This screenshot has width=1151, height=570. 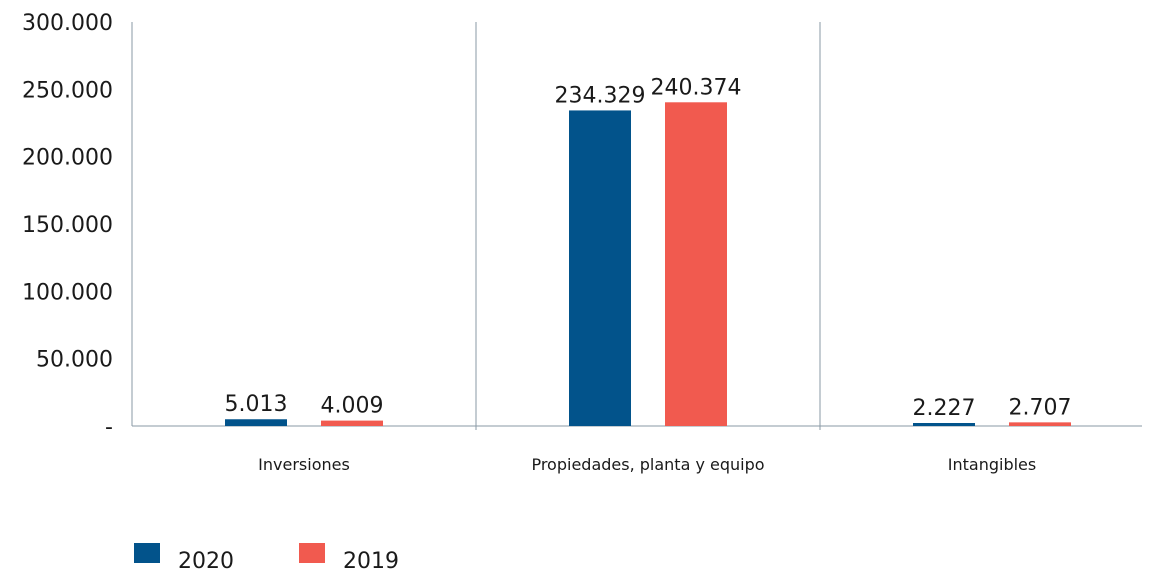 What do you see at coordinates (74, 360) in the screenshot?
I see `y-tick-label: 50.000` at bounding box center [74, 360].